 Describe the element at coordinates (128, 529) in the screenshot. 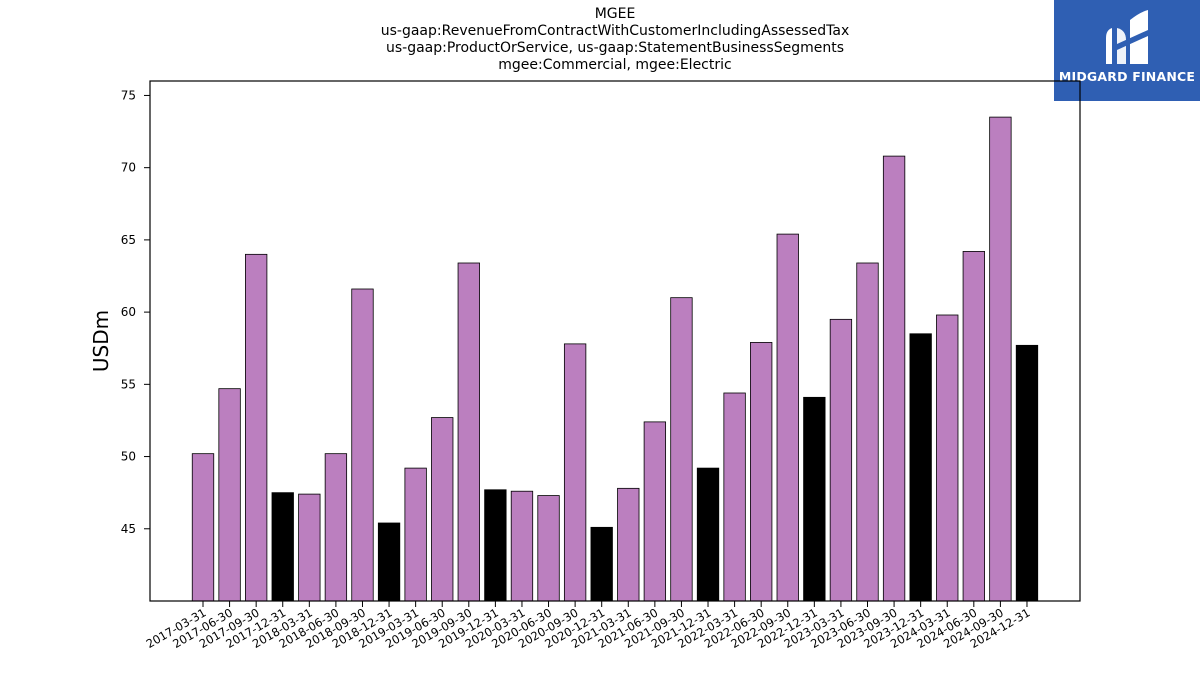

I see `y-tick-label-45: 45` at that location.